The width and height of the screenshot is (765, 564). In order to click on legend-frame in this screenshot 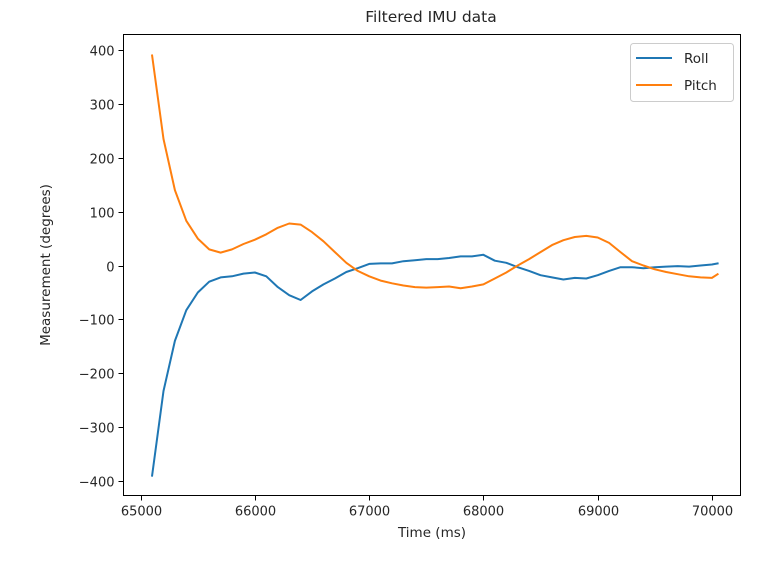, I will do `click(682, 72)`.